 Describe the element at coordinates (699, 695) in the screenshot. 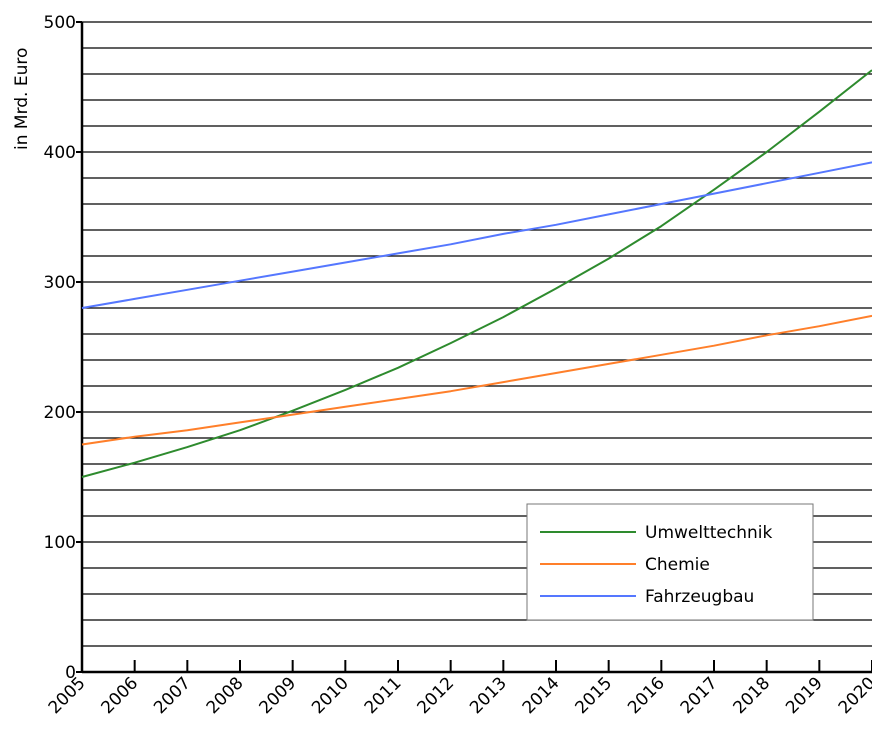

I see `x-tick-label: 2017` at that location.